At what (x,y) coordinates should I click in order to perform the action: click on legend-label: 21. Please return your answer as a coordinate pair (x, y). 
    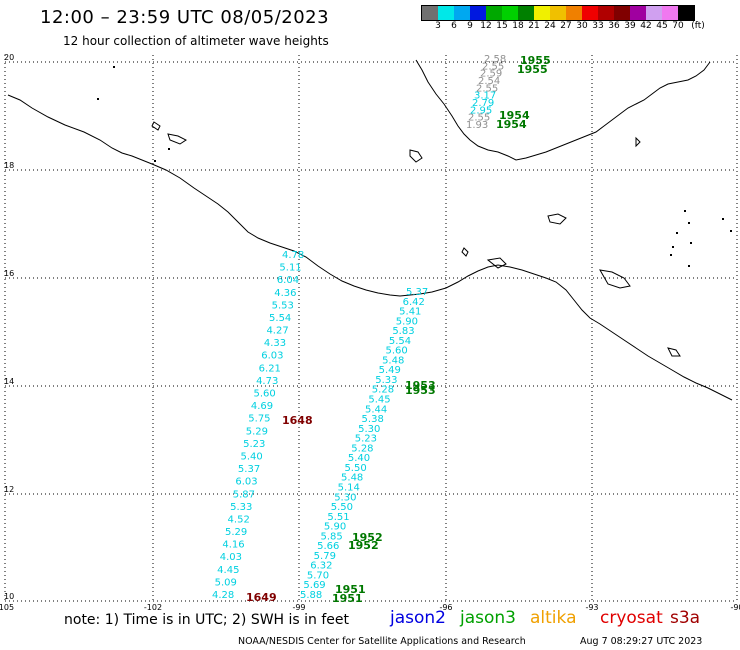
    Looking at the image, I should click on (534, 26).